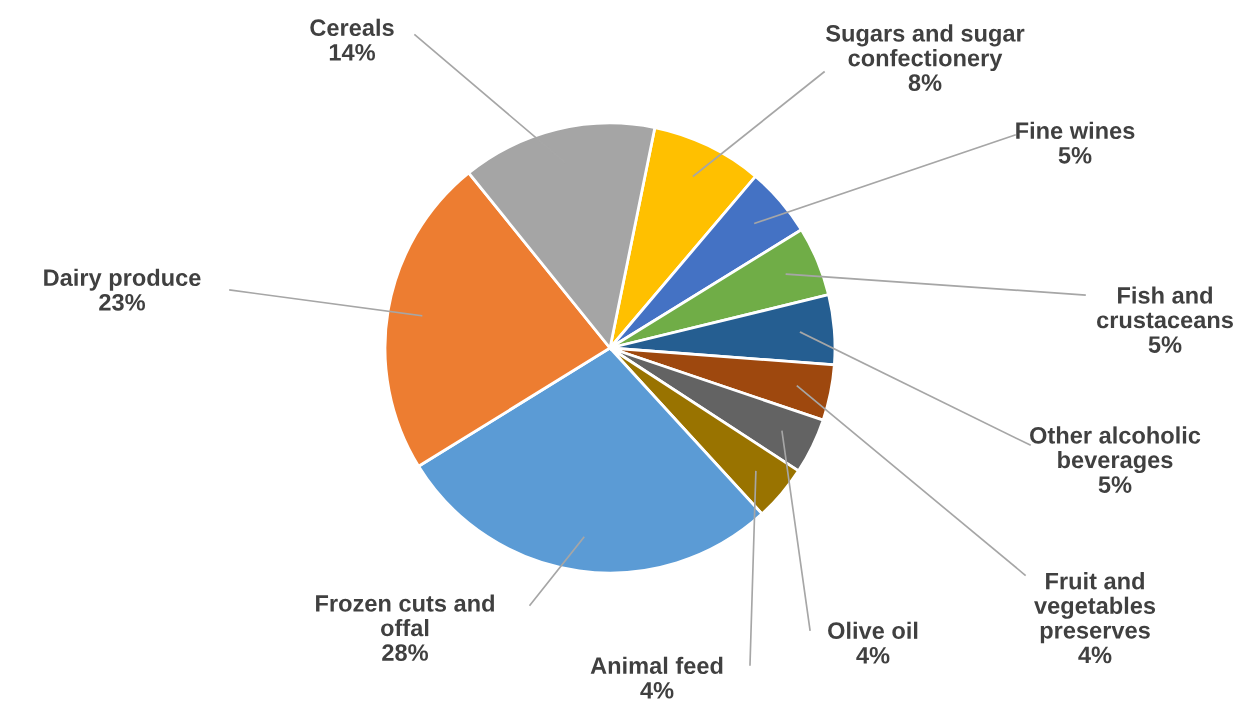 The width and height of the screenshot is (1256, 713). What do you see at coordinates (352, 27) in the screenshot?
I see `slice-label: Cereals` at bounding box center [352, 27].